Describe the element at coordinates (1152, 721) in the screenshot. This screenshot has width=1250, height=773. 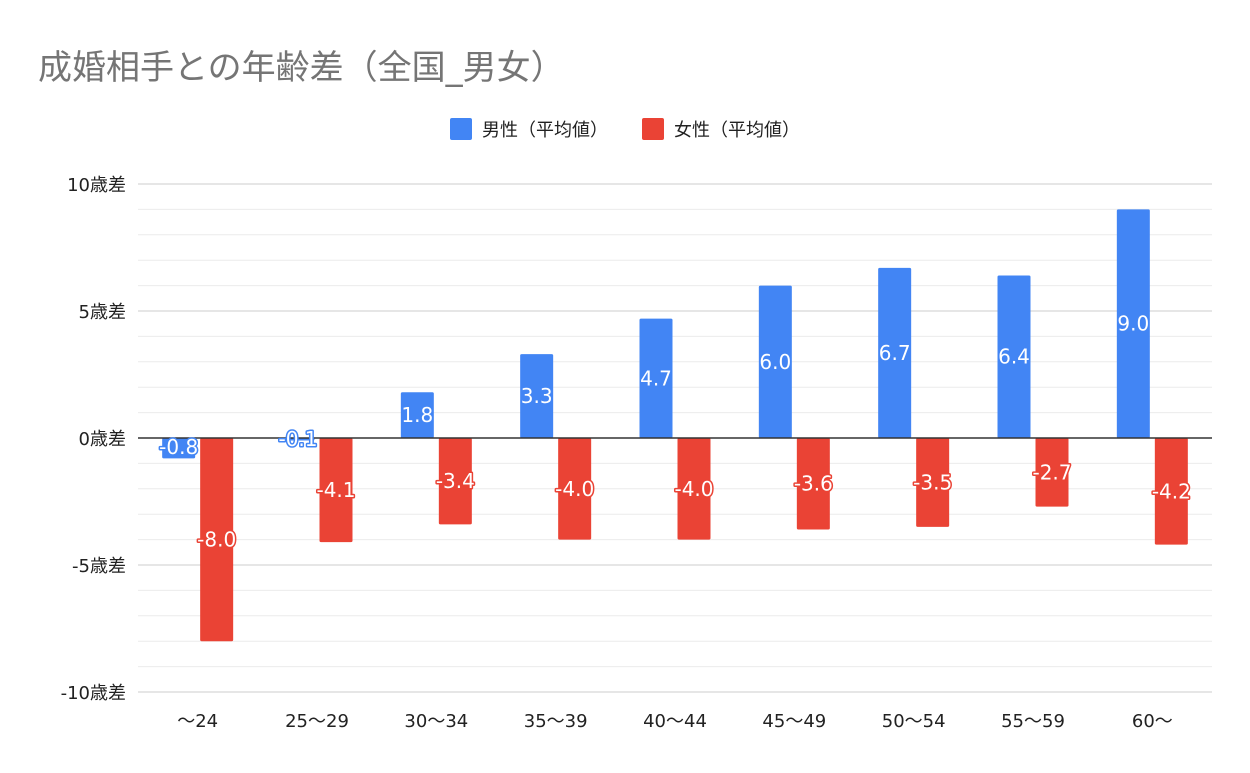
I see `x-tick-label: 60～` at that location.